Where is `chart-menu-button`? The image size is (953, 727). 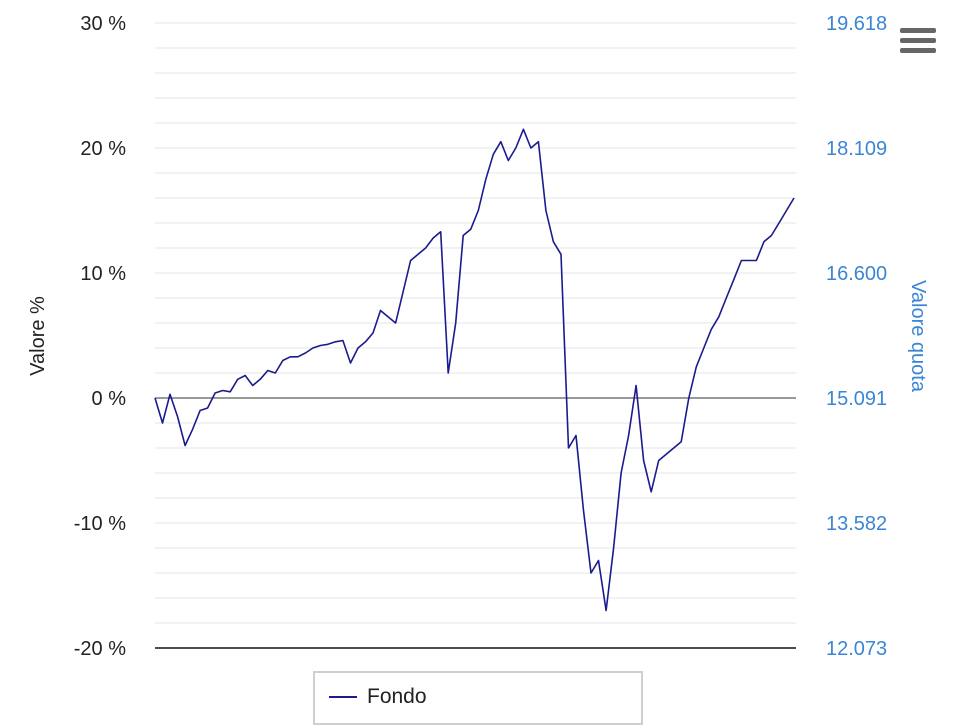
chart-menu-button is located at coordinates (918, 42).